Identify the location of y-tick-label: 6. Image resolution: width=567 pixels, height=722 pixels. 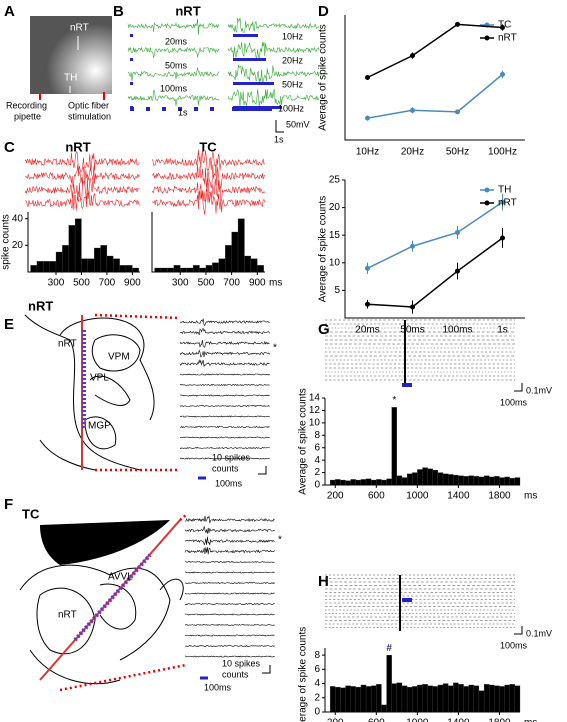
(317, 447).